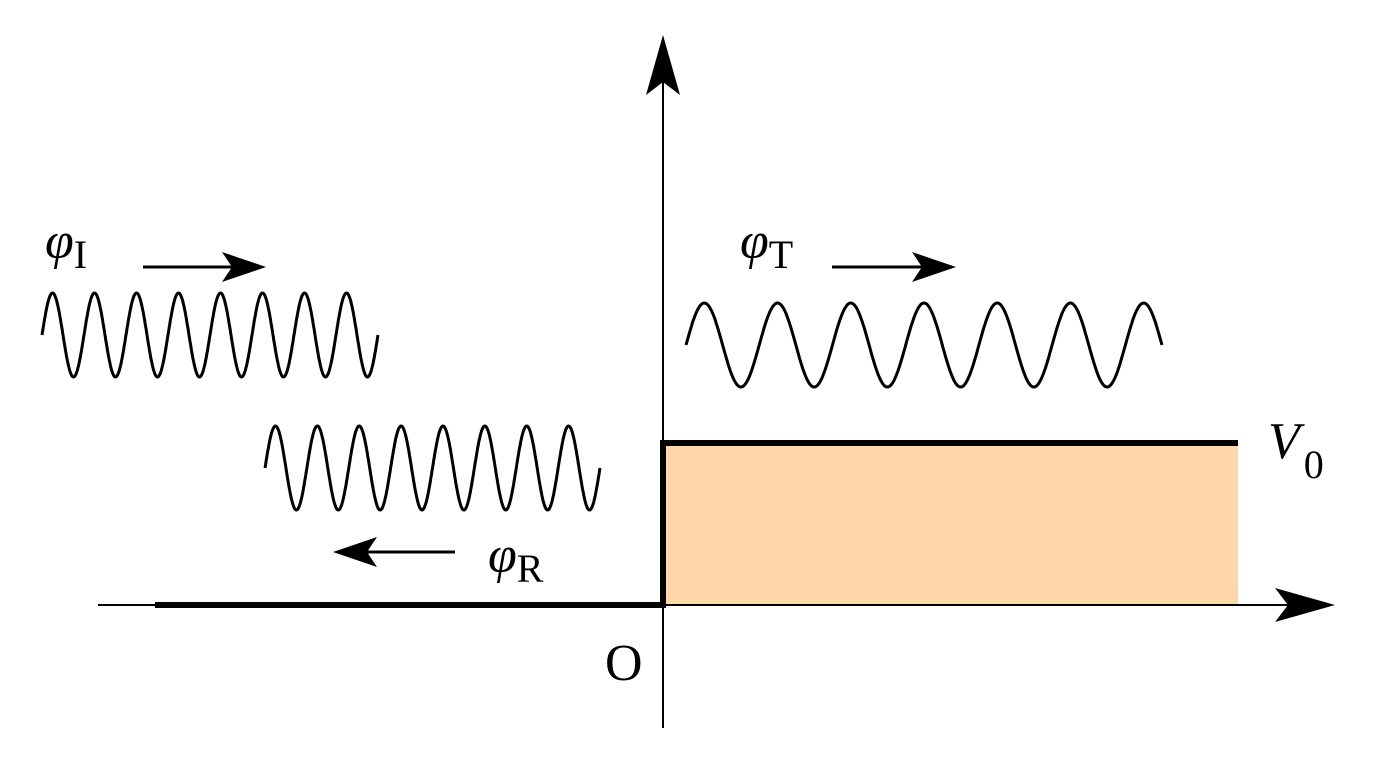 This screenshot has height=760, width=1374. Describe the element at coordinates (66, 245) in the screenshot. I see `incident-label: φI` at that location.